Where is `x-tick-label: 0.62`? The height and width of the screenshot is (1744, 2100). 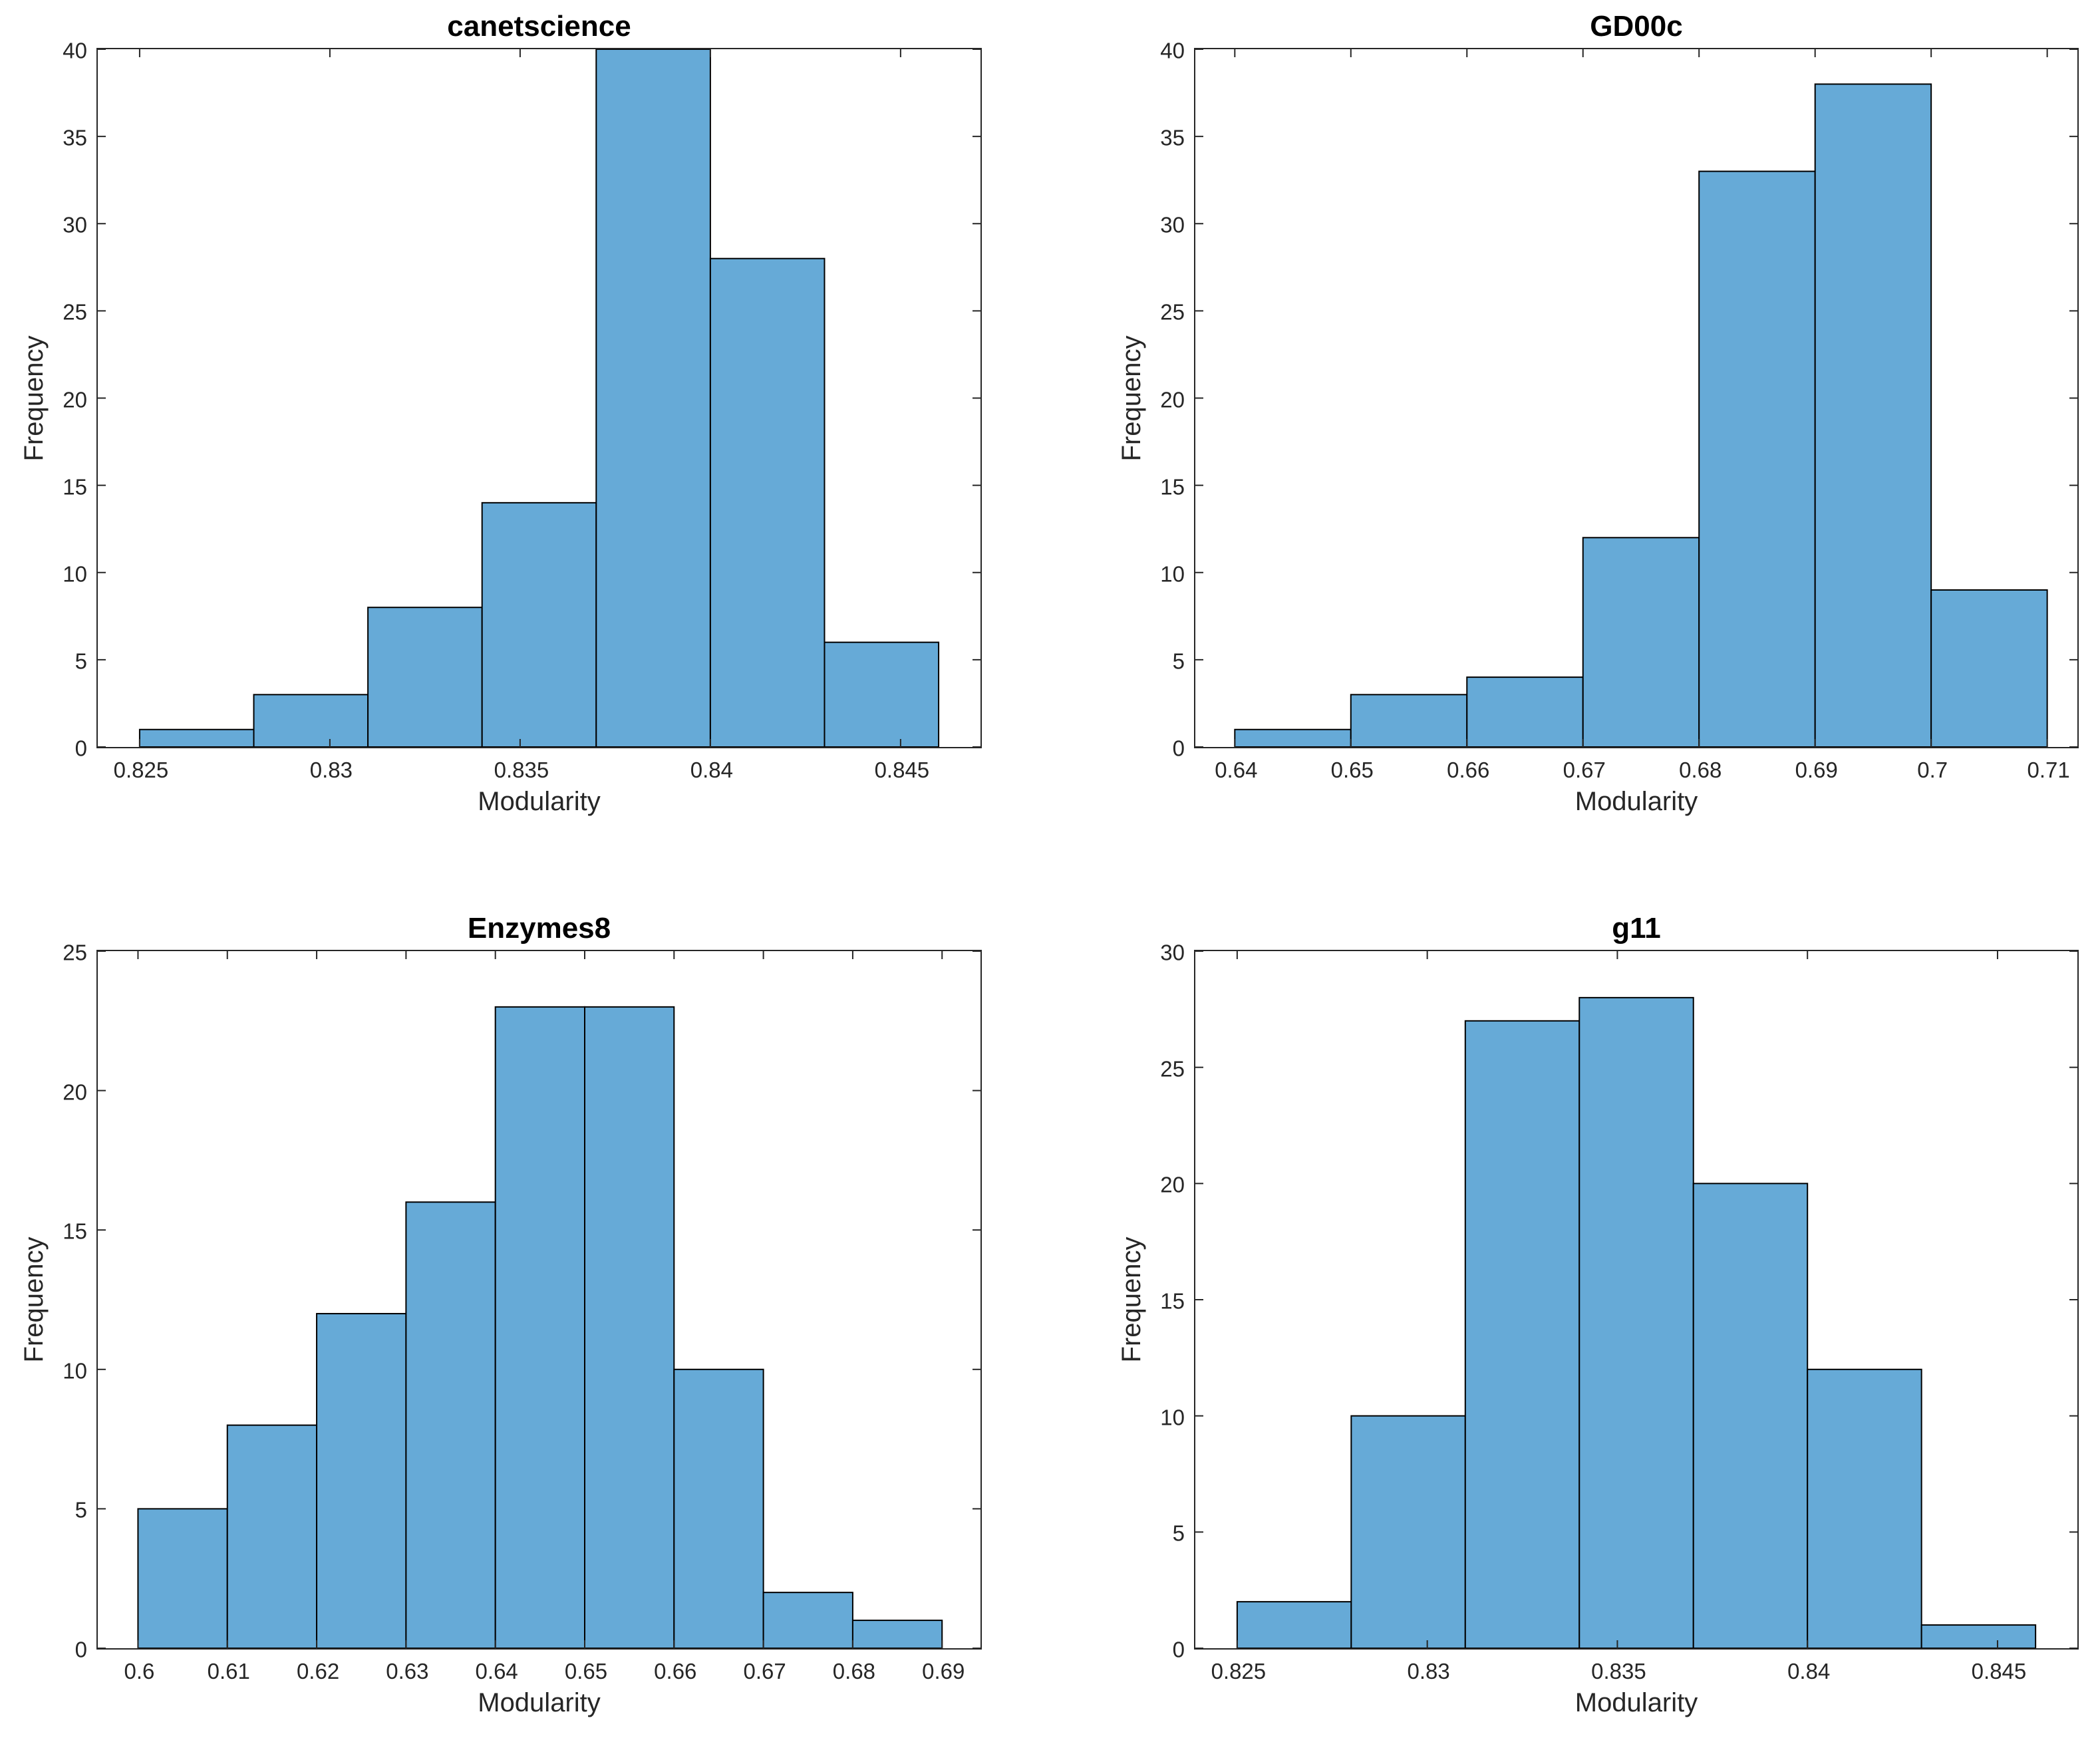
x-tick-label: 0.62 is located at coordinates (318, 1671).